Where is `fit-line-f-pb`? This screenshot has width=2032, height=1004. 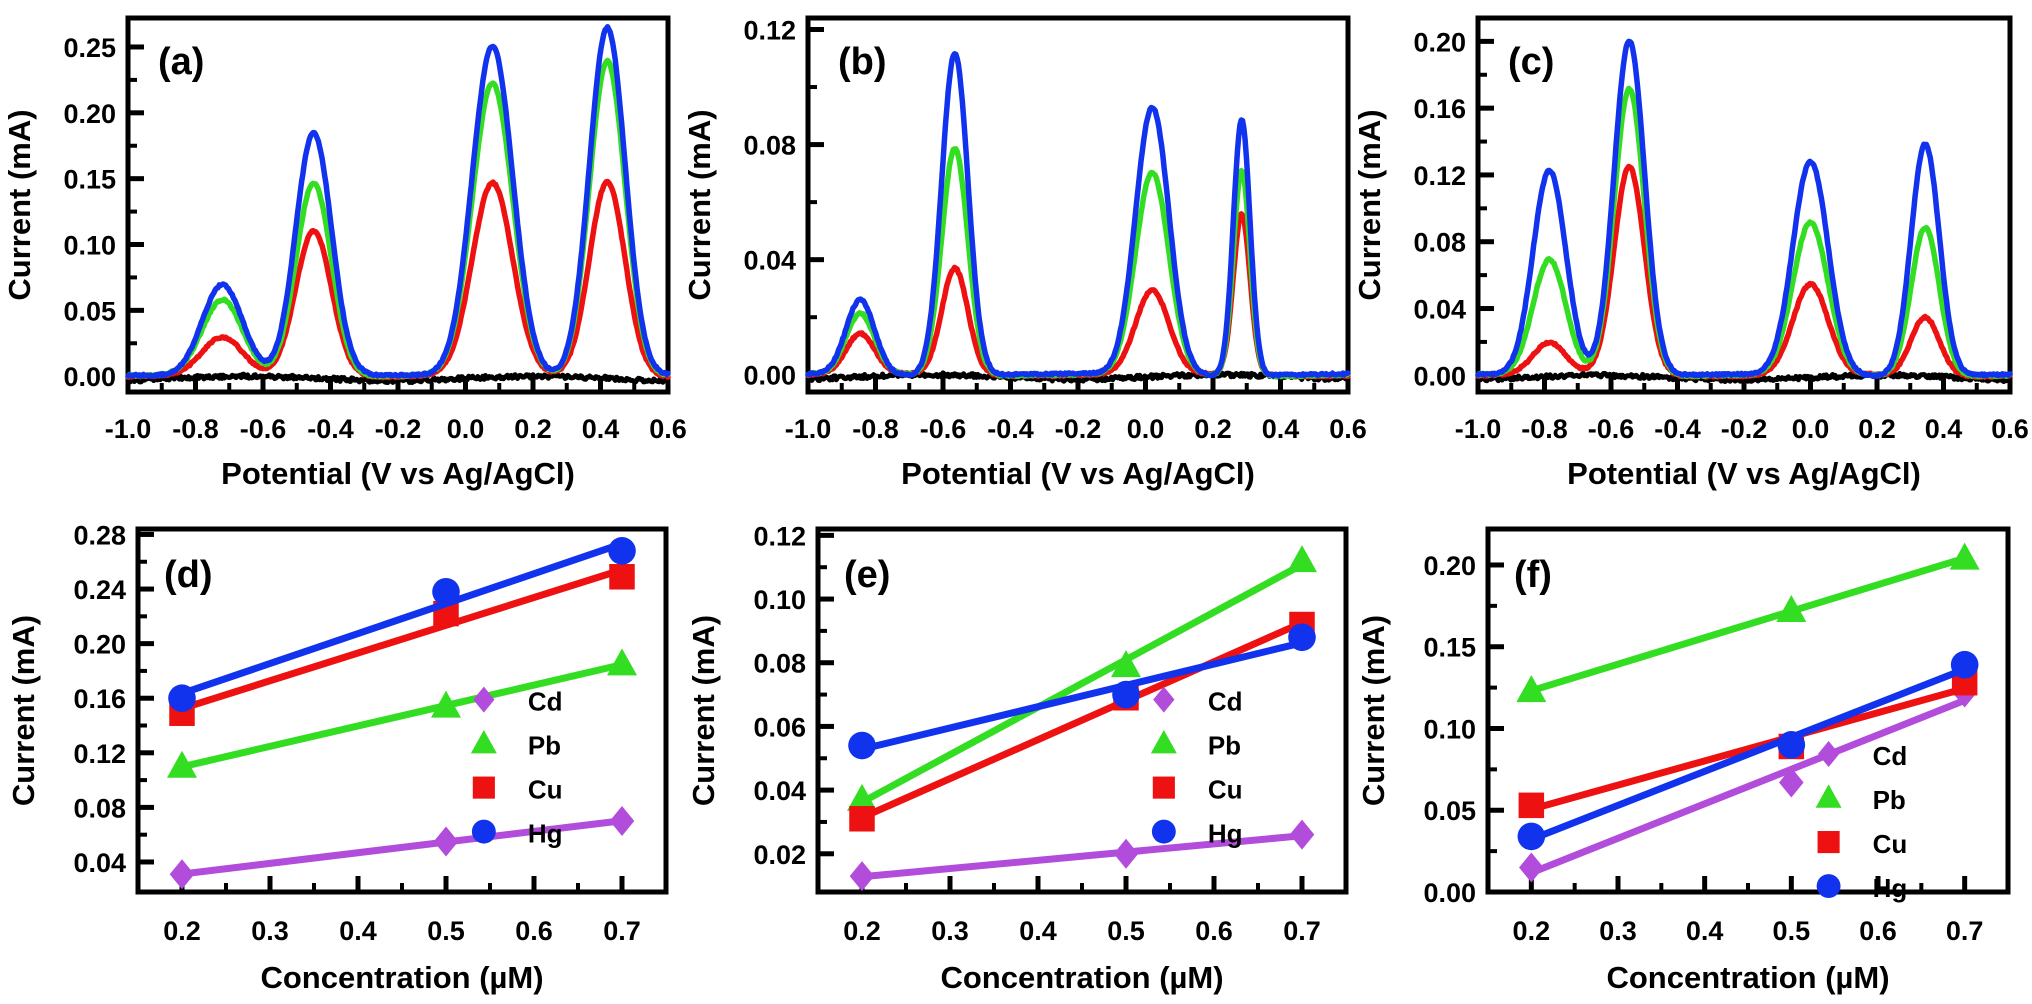
fit-line-f-pb is located at coordinates (1748, 624).